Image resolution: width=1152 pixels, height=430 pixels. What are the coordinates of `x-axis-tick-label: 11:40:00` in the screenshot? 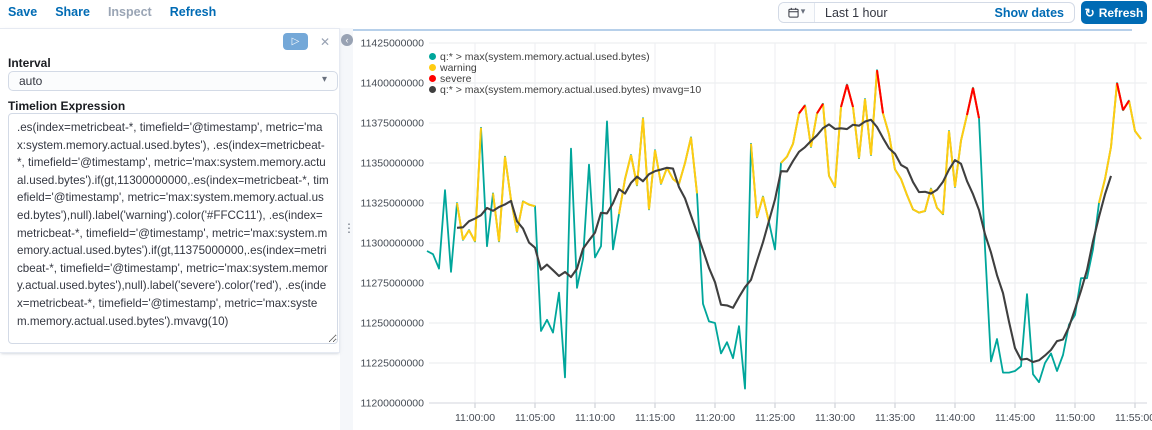 It's located at (955, 418).